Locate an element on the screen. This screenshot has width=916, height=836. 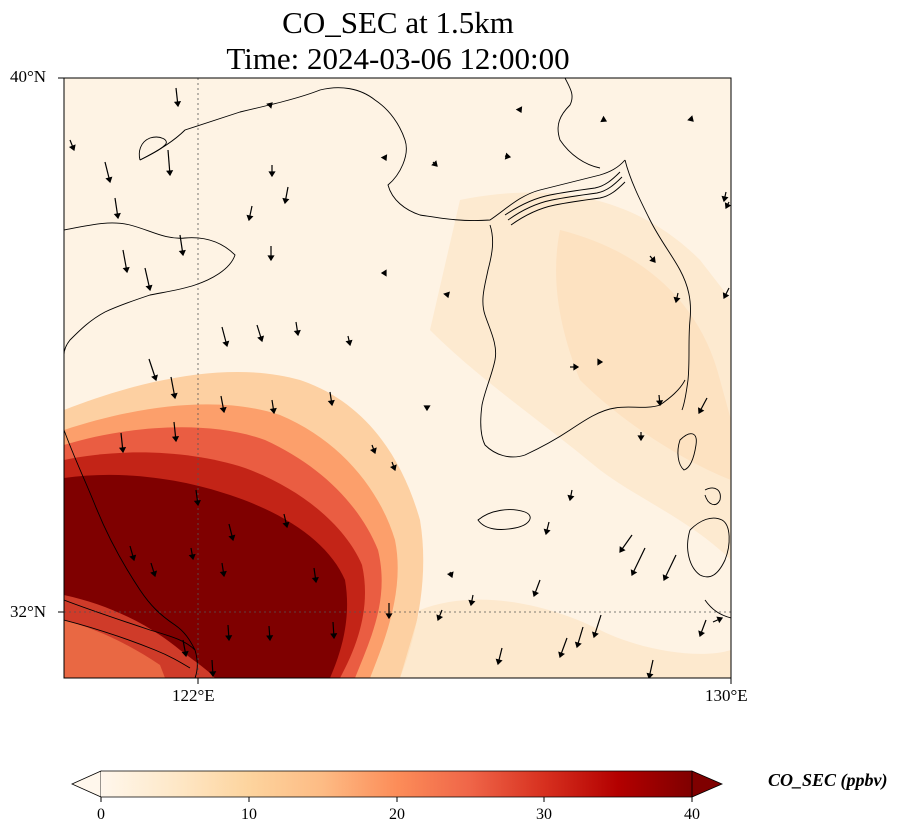
colorbar-tick-20: 20 is located at coordinates (397, 814).